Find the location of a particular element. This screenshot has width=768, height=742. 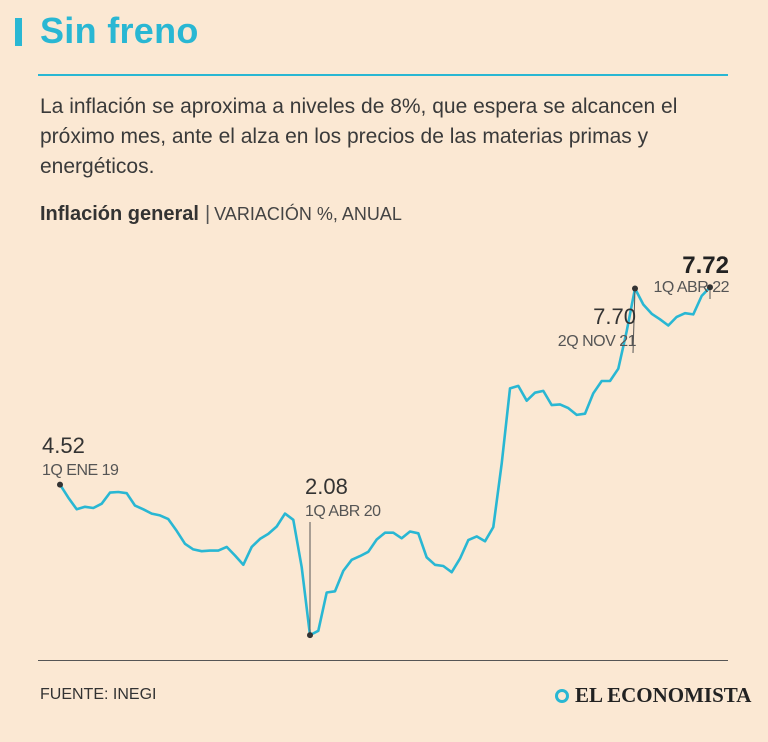

annotation-value-label: 7.70 is located at coordinates (614, 316).